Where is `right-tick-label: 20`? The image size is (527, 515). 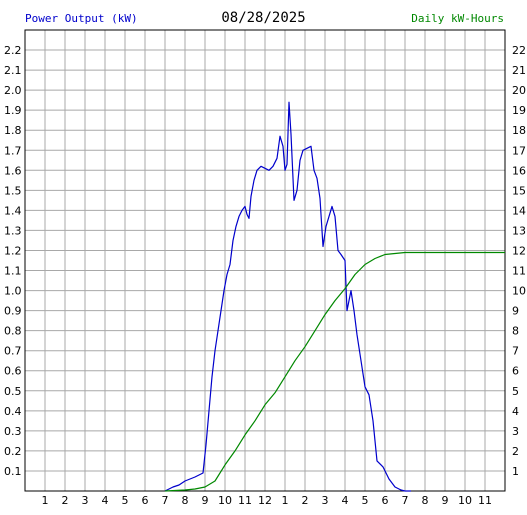
right-tick-label: 20 is located at coordinates (519, 90).